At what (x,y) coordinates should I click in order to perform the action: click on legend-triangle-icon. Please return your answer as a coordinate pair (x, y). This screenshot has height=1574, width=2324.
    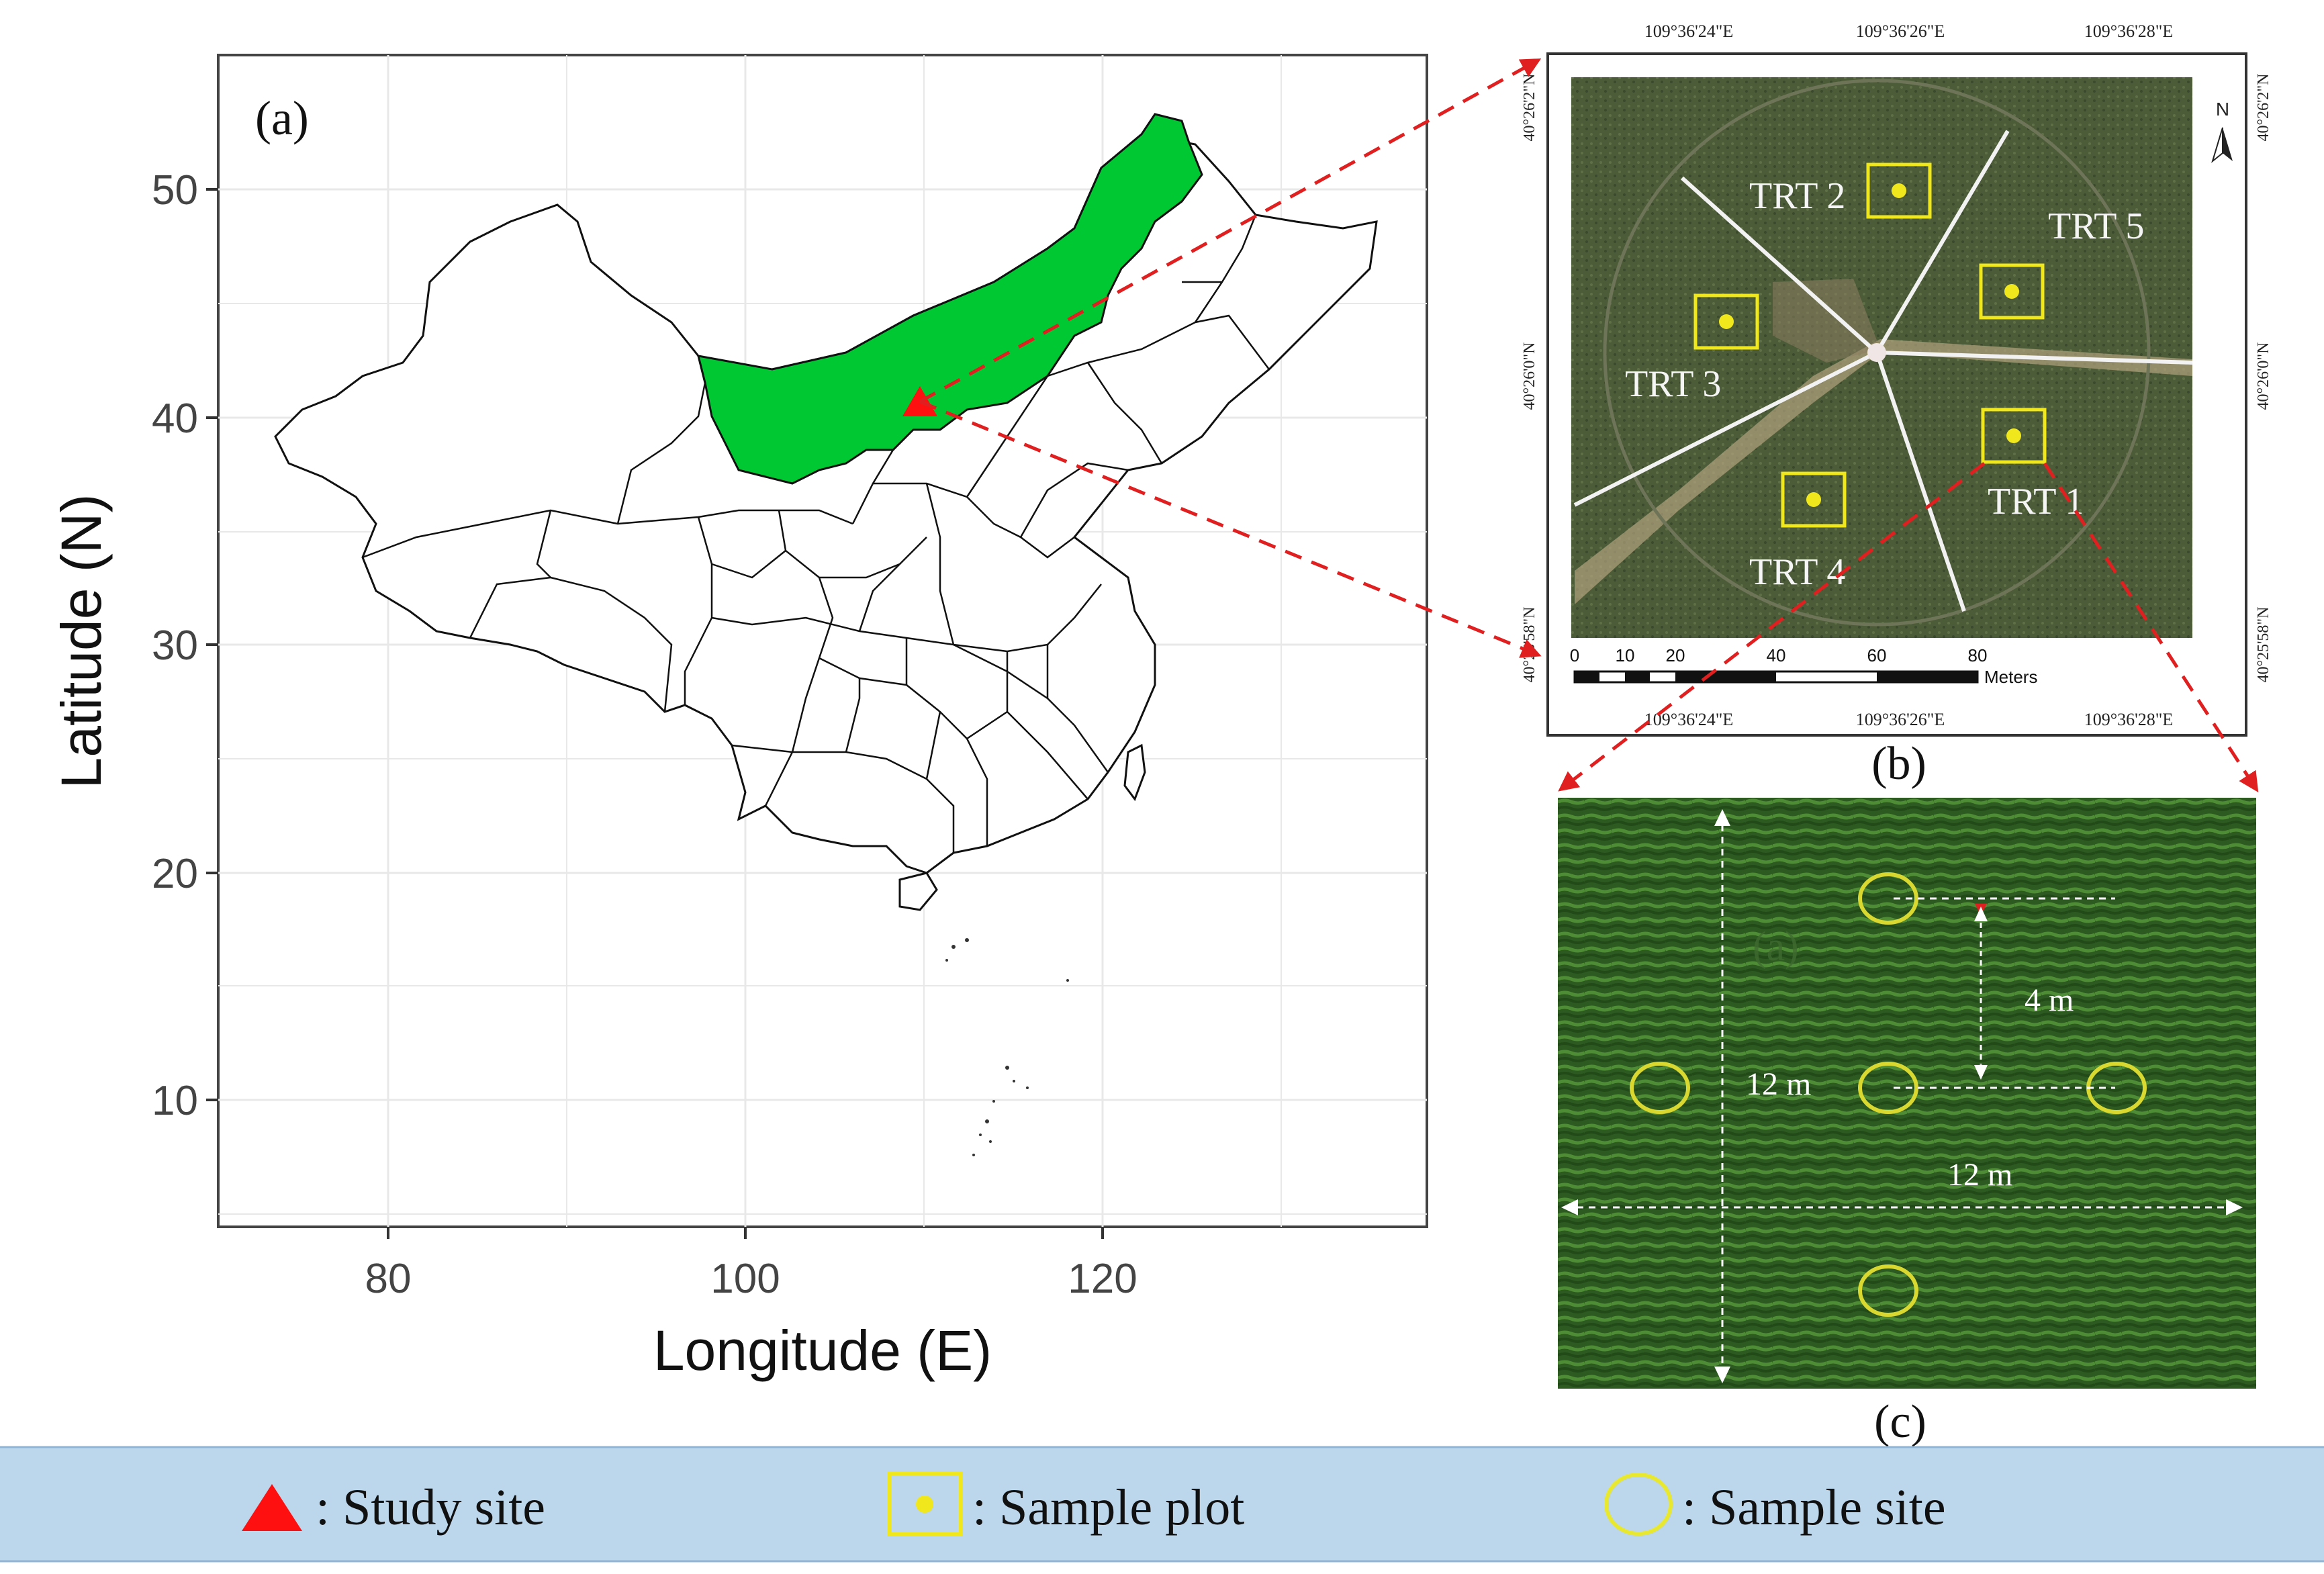
    Looking at the image, I should click on (272, 1508).